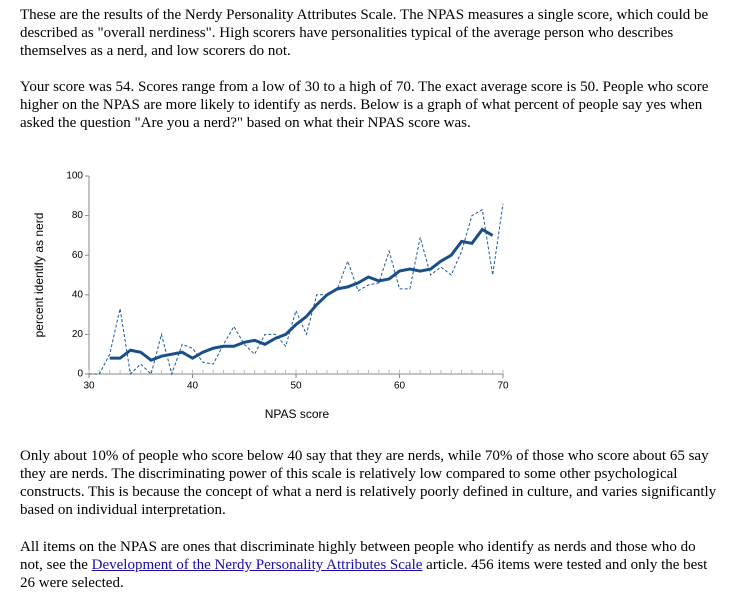 Image resolution: width=730 pixels, height=599 pixels. Describe the element at coordinates (74, 176) in the screenshot. I see `y-tick-label: 100` at that location.